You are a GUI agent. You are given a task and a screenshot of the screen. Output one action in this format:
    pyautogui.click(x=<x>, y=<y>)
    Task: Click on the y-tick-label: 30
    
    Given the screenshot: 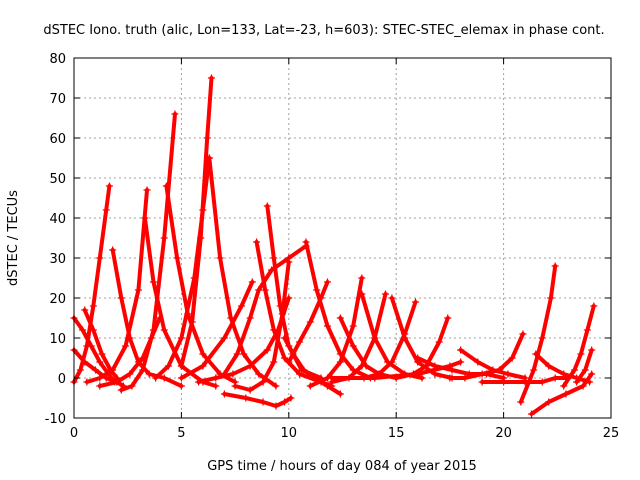 What is the action you would take?
    pyautogui.click(x=57, y=259)
    